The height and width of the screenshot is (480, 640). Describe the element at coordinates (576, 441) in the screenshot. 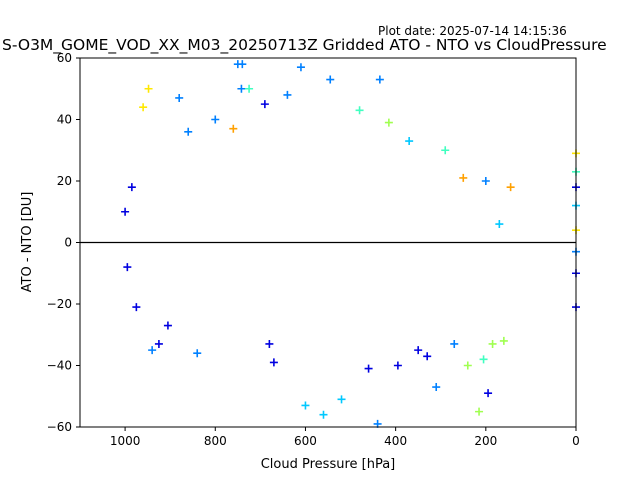

I see `x-tick-label: 0` at that location.